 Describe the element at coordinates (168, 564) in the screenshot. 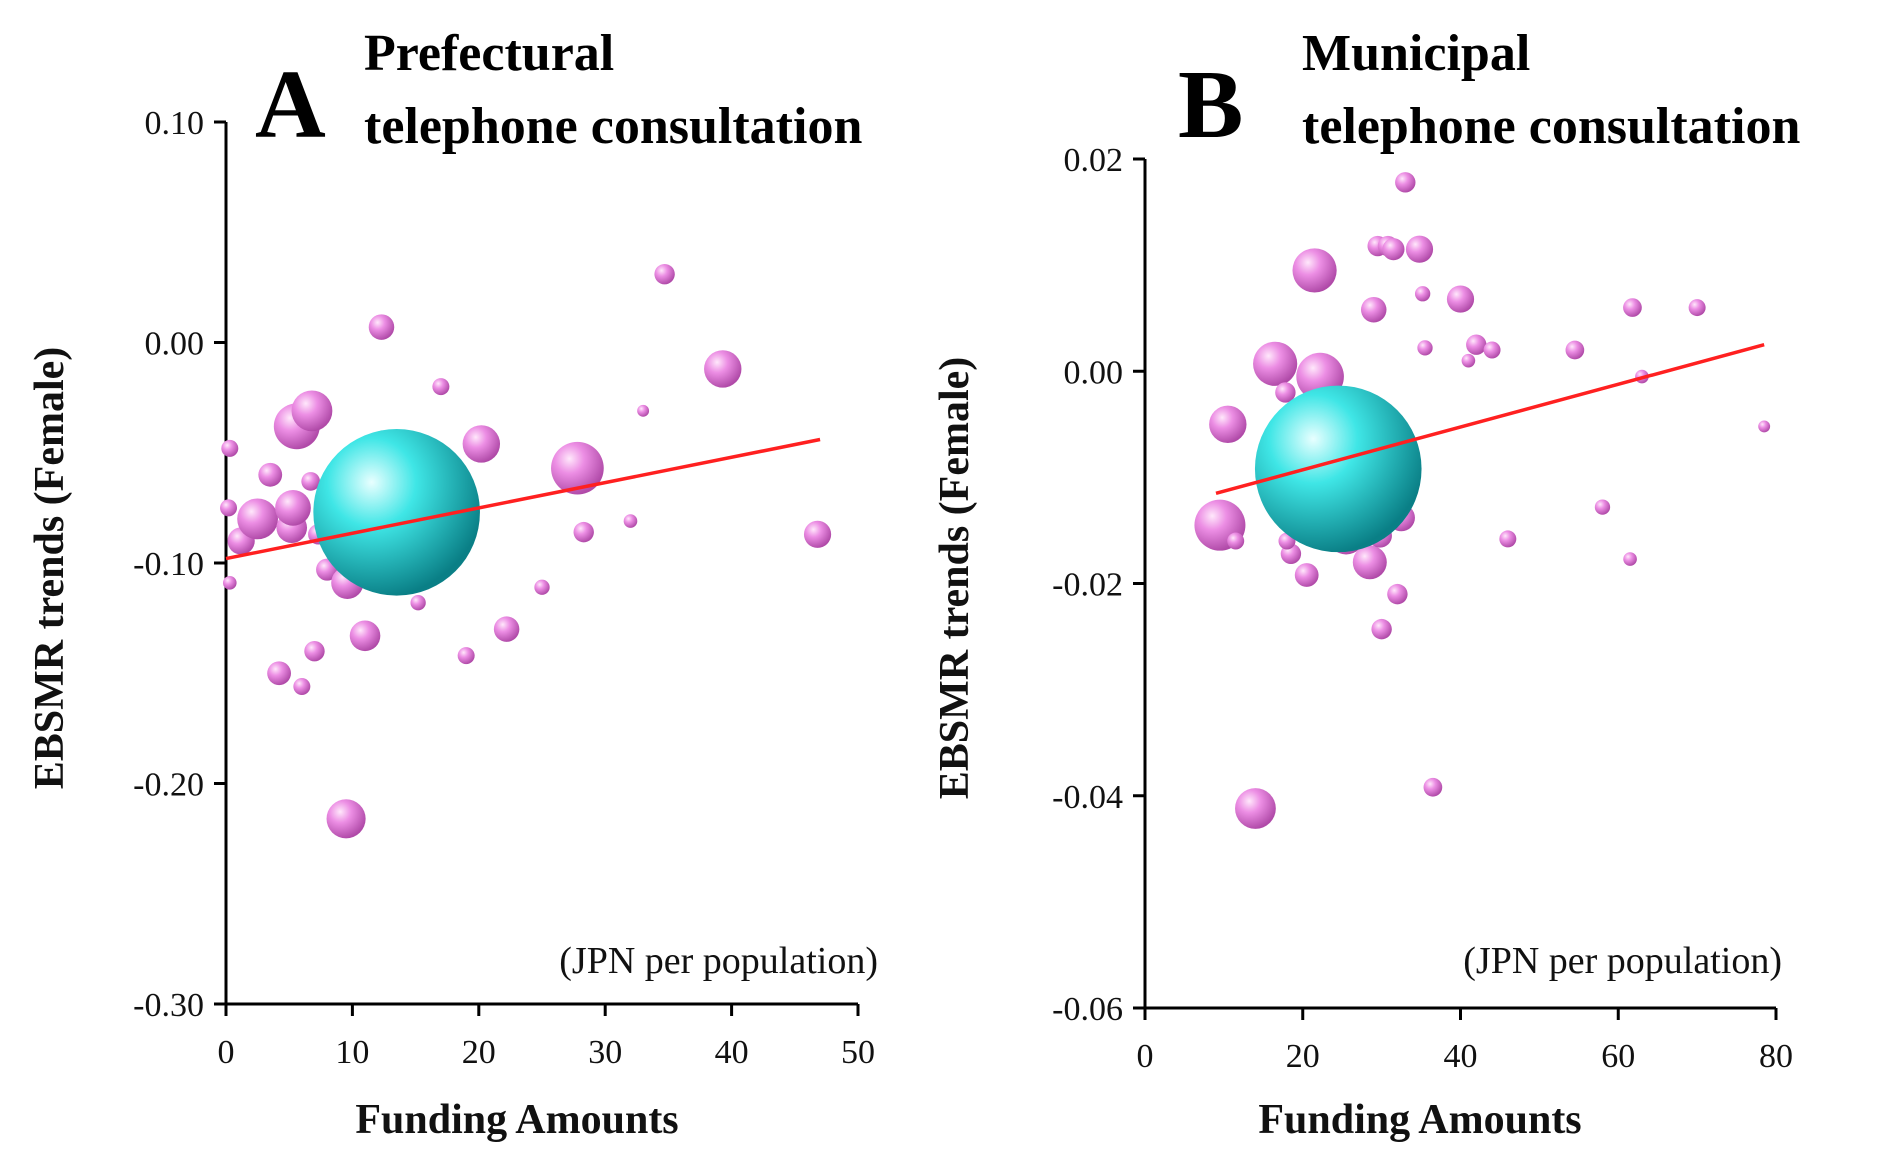

I see `y-tick-label: -0.10` at that location.